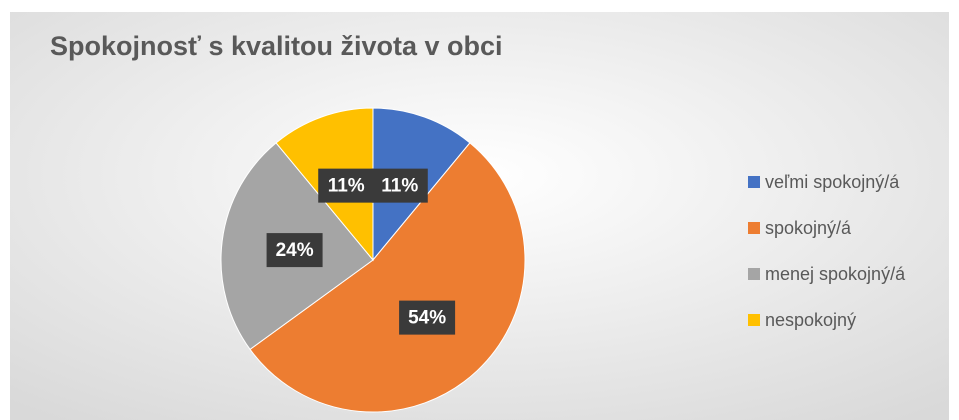 The width and height of the screenshot is (959, 420). I want to click on chart-title: Spokojnosť s kvalitou života v obci, so click(276, 46).